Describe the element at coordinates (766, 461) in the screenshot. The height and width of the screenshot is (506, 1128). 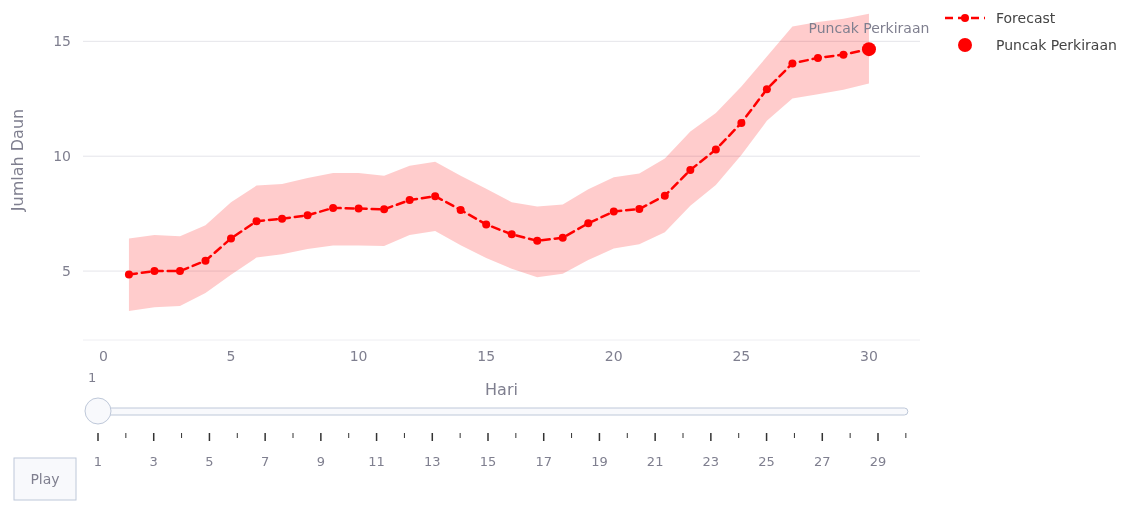
I see `x2-tick-label: 25` at that location.